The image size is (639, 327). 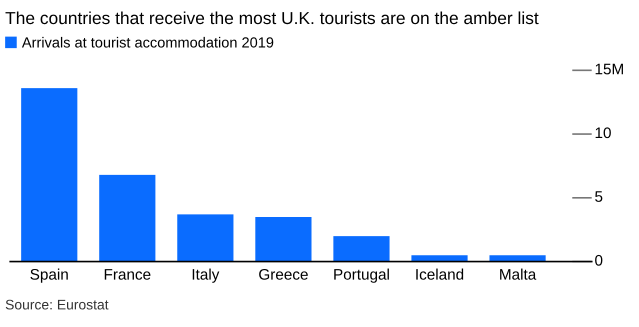 What do you see at coordinates (598, 260) in the screenshot?
I see `y-tick-label: 0` at bounding box center [598, 260].